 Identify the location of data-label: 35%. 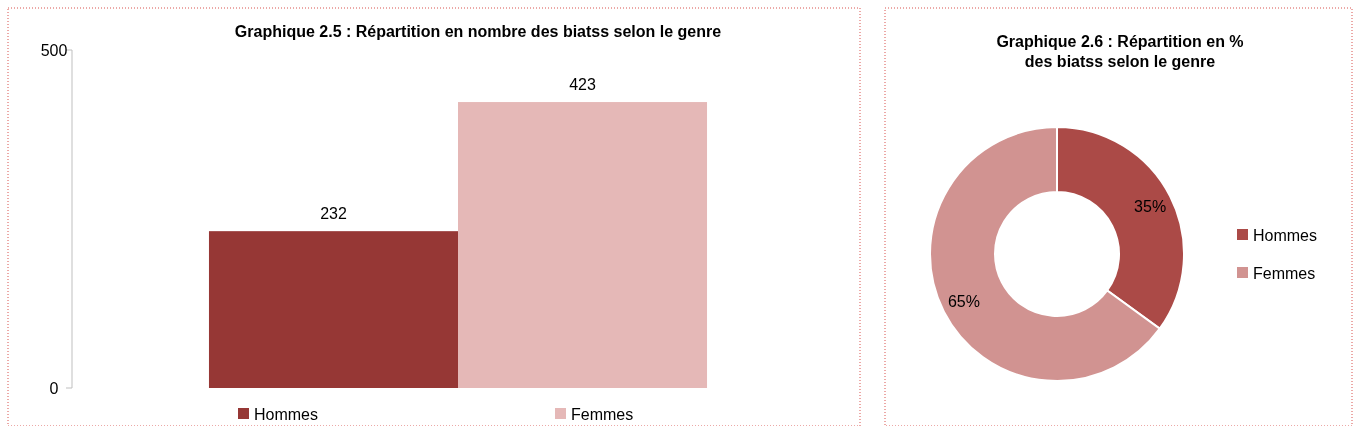
(1150, 207).